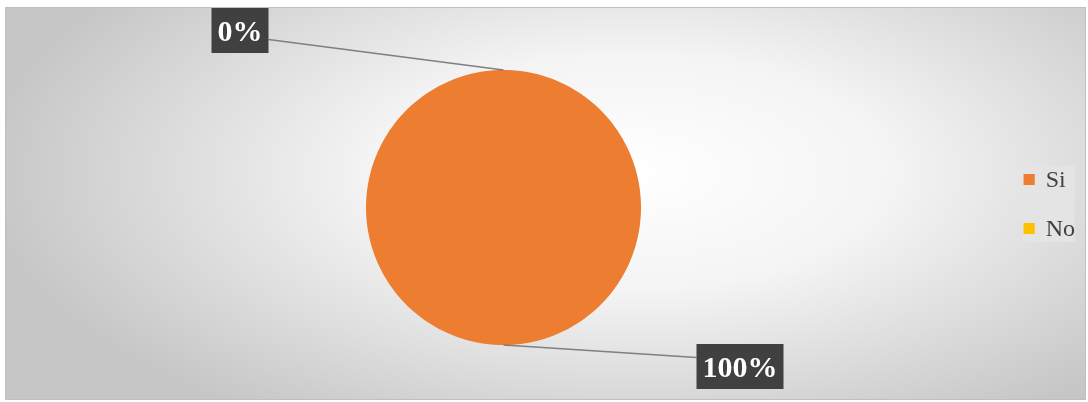  Describe the element at coordinates (240, 30) in the screenshot. I see `text: 0%` at that location.